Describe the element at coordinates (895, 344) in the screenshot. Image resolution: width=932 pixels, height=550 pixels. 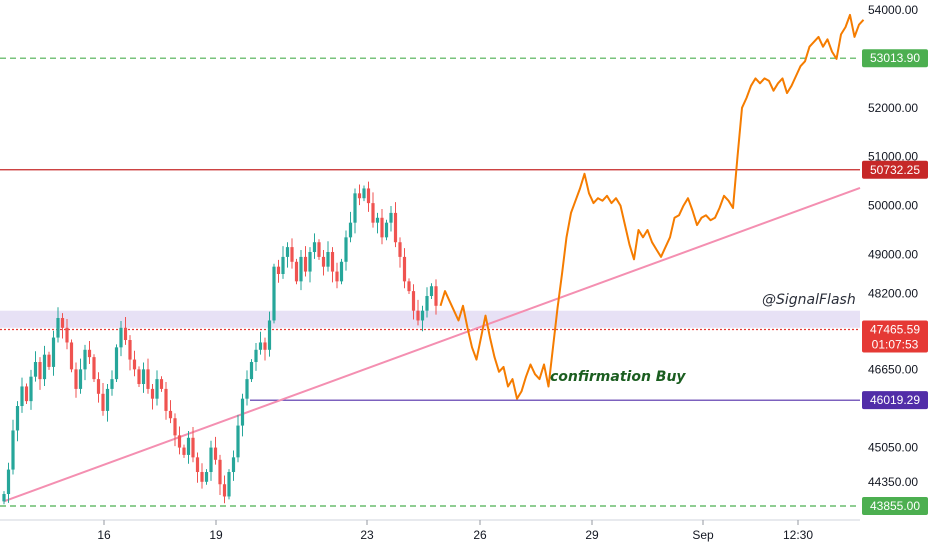
I see `price-badge-timer: 01:07:53` at that location.